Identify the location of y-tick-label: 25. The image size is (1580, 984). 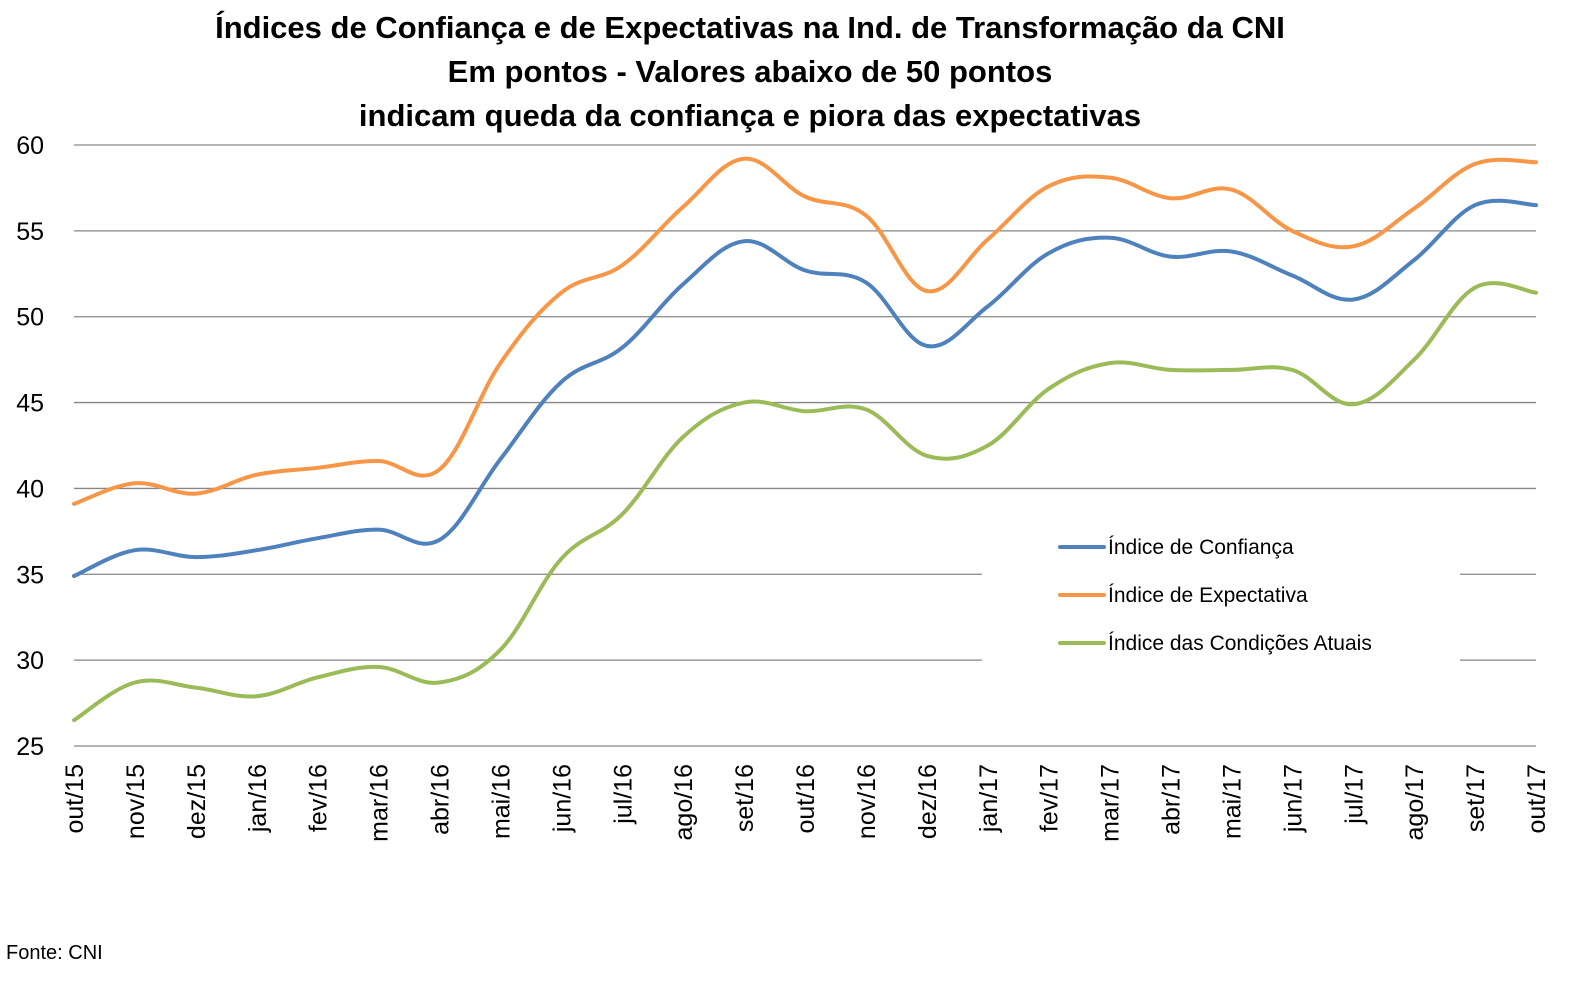
(30, 747).